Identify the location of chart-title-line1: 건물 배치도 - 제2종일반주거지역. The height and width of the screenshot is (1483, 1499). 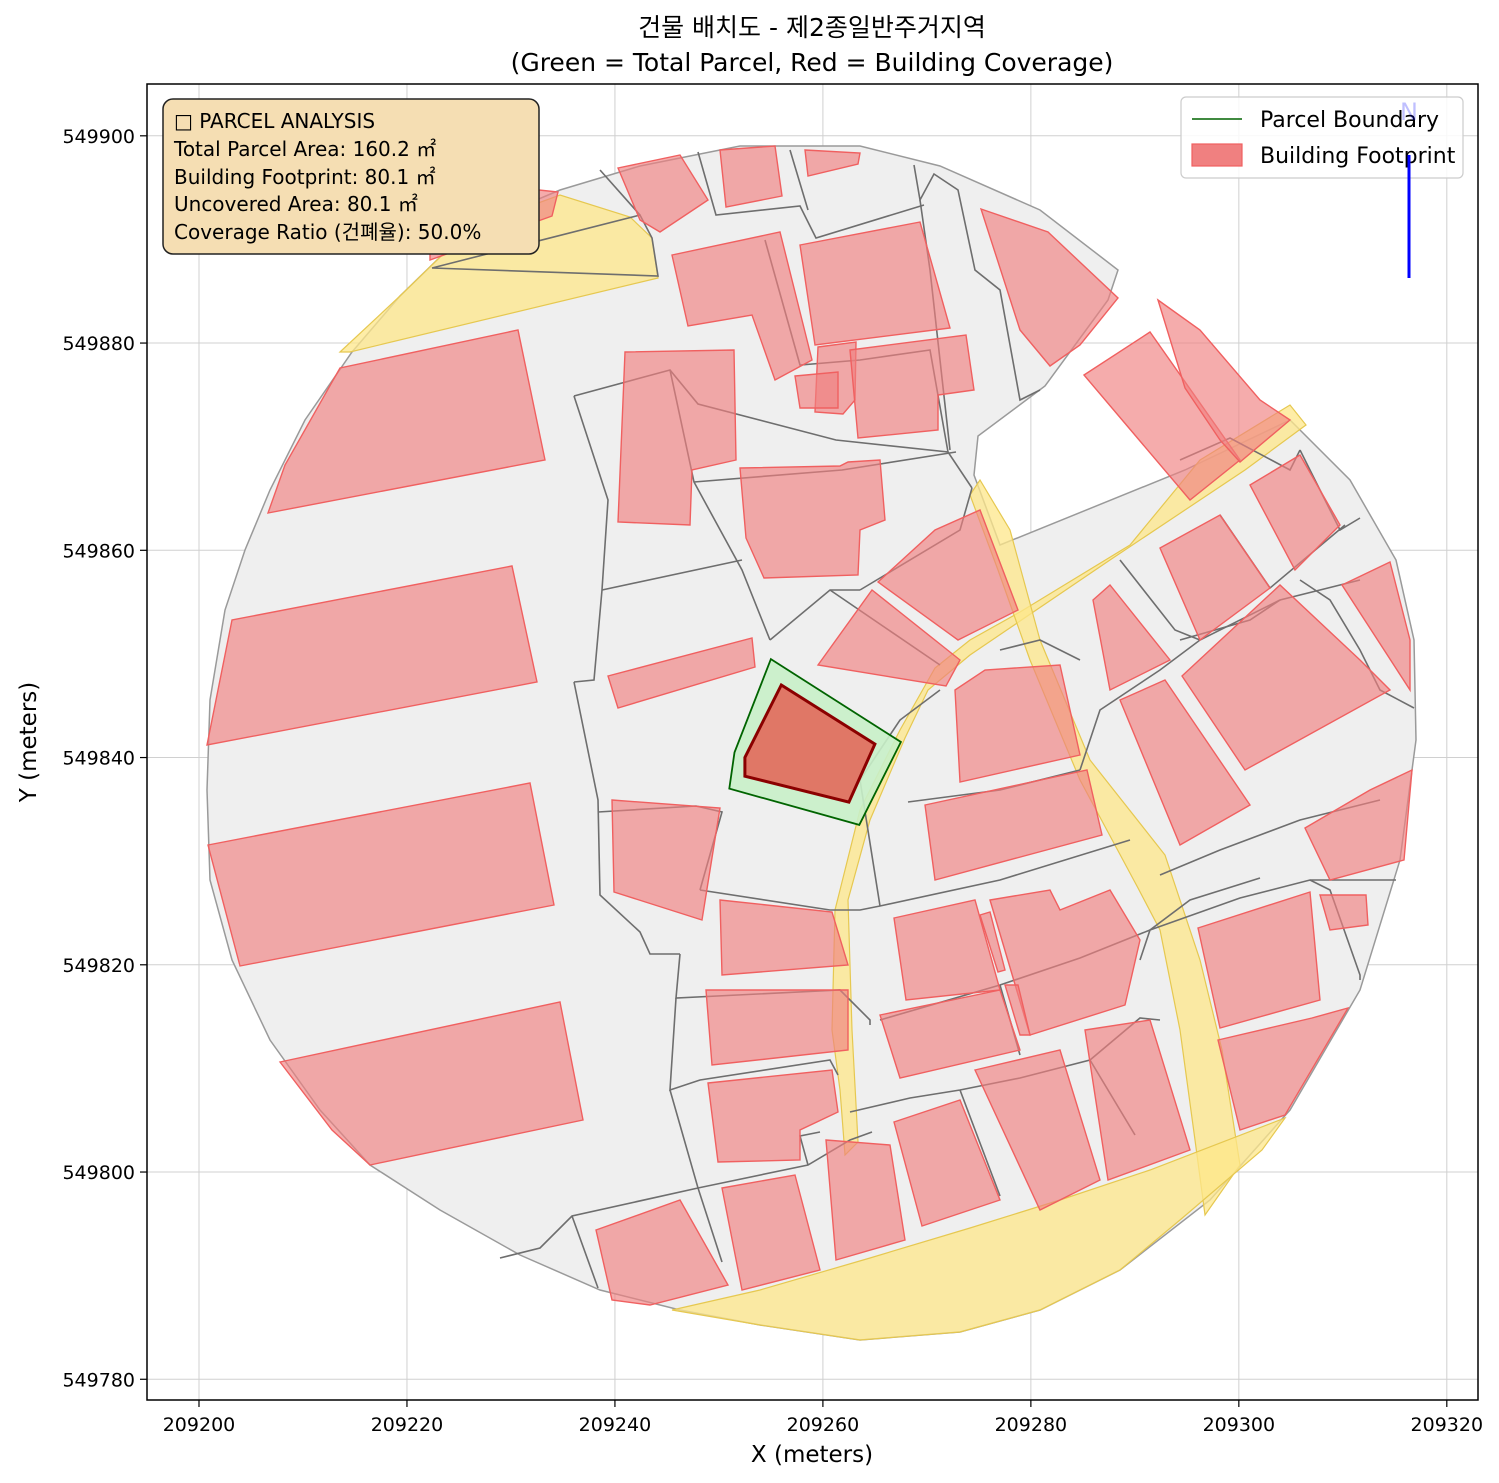
(812, 27).